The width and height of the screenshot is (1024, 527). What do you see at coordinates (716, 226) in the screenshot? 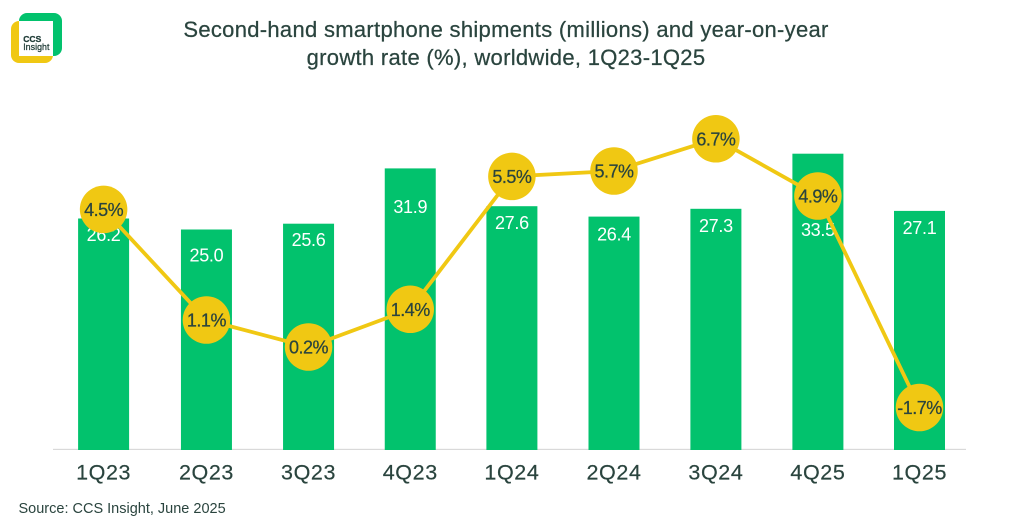
I see `svg-text: 27.3` at bounding box center [716, 226].